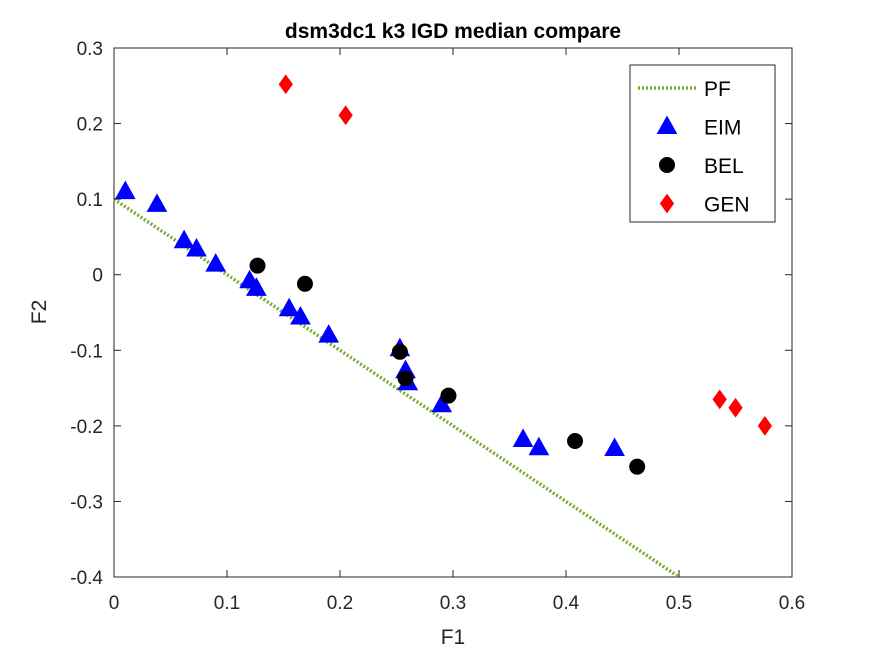 This screenshot has width=875, height=656. What do you see at coordinates (679, 603) in the screenshot?
I see `x-tick-label: 0.5` at bounding box center [679, 603].